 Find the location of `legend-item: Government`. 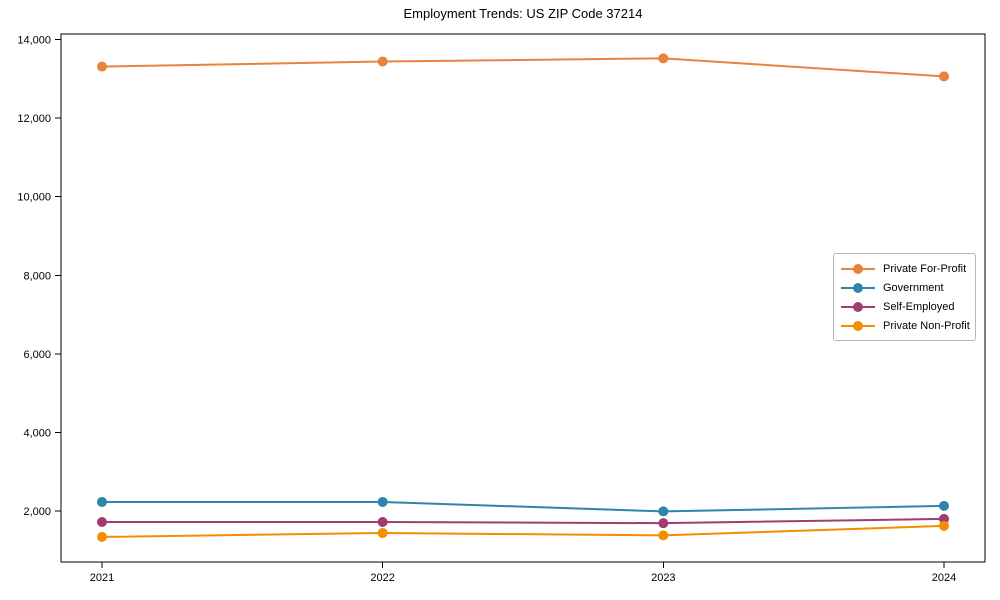

legend-item: Government is located at coordinates (905, 287).